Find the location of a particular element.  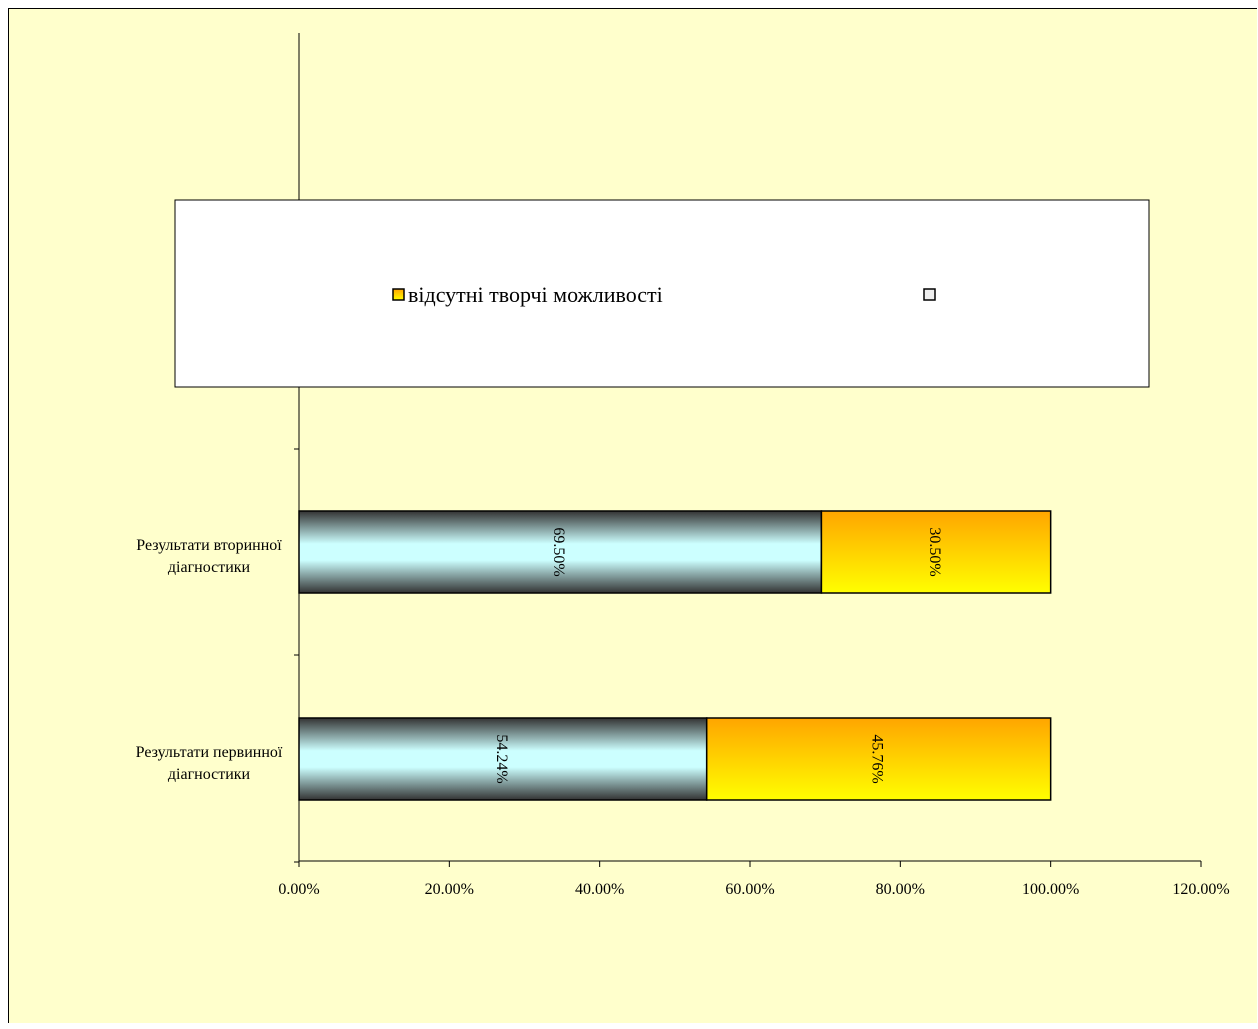

legend-label: відсутні творчі можливості is located at coordinates (535, 294).